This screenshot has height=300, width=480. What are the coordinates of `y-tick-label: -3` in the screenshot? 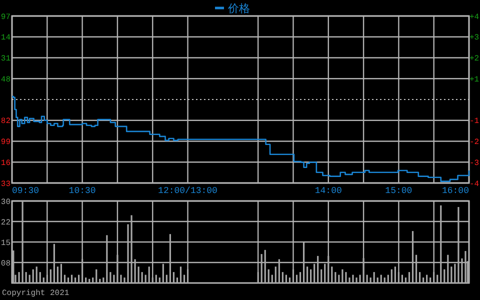 It's located at (475, 163).